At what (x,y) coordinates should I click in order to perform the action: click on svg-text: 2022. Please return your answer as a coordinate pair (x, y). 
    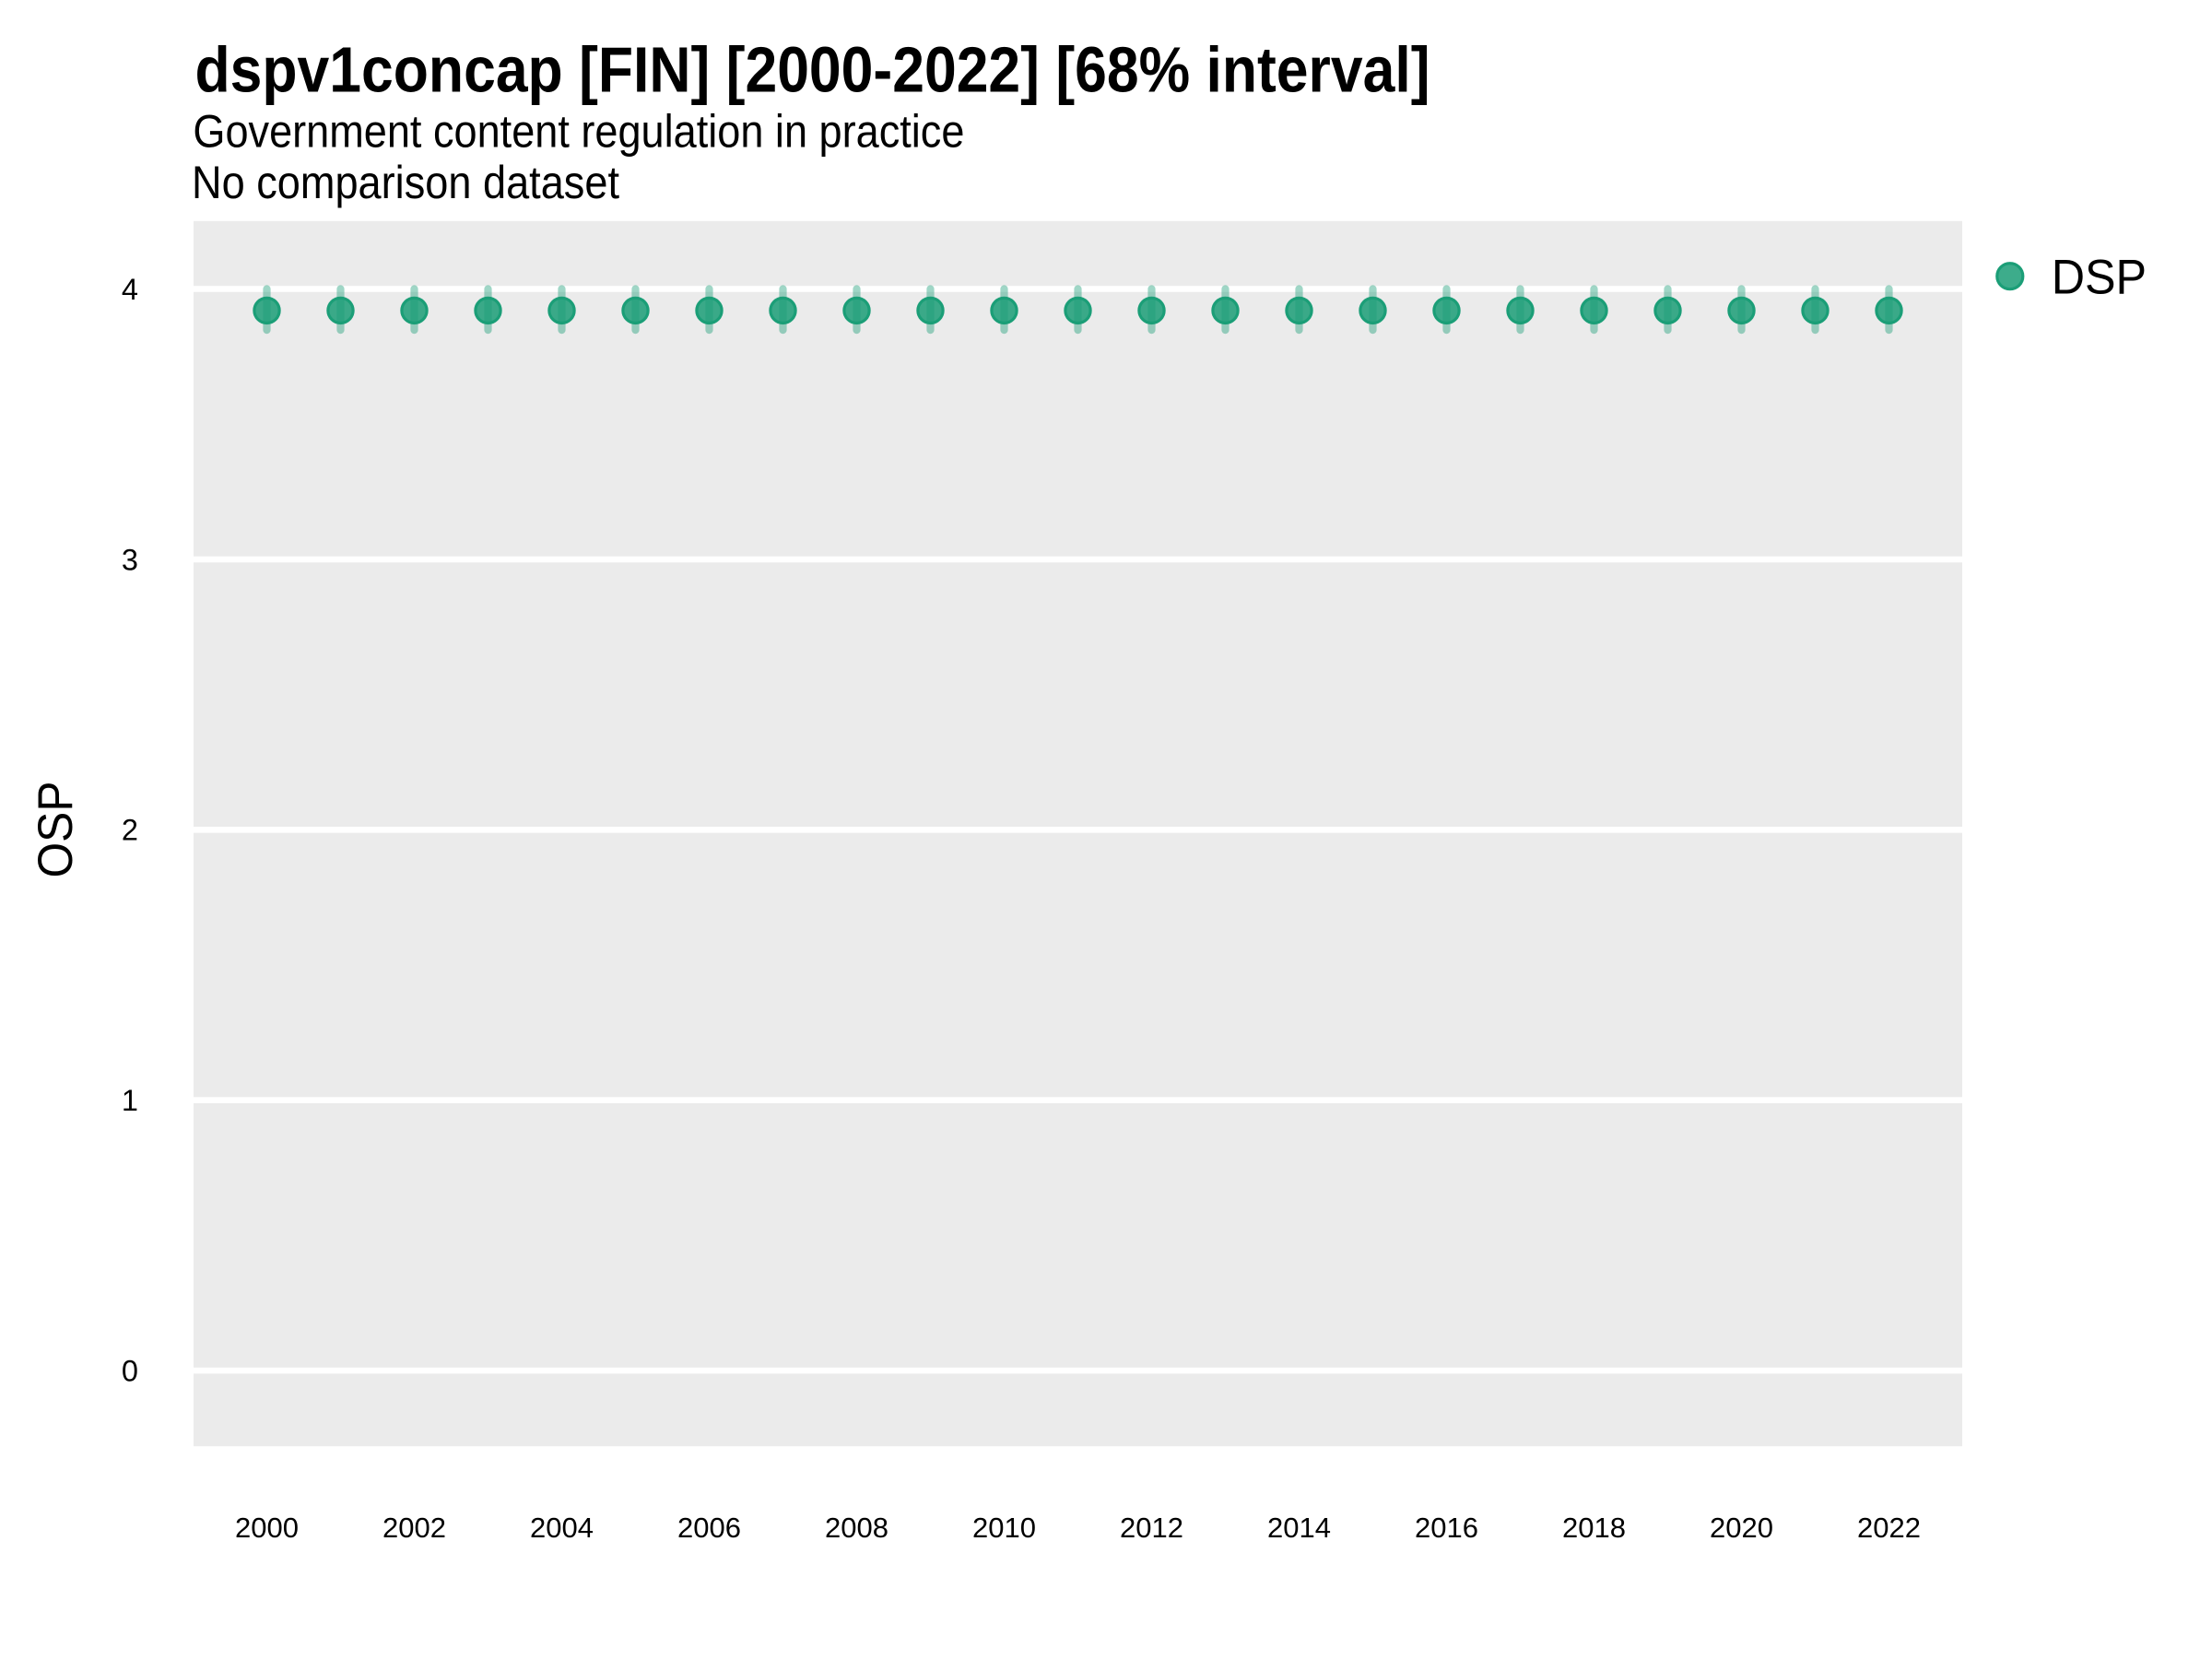
    Looking at the image, I should click on (1889, 1528).